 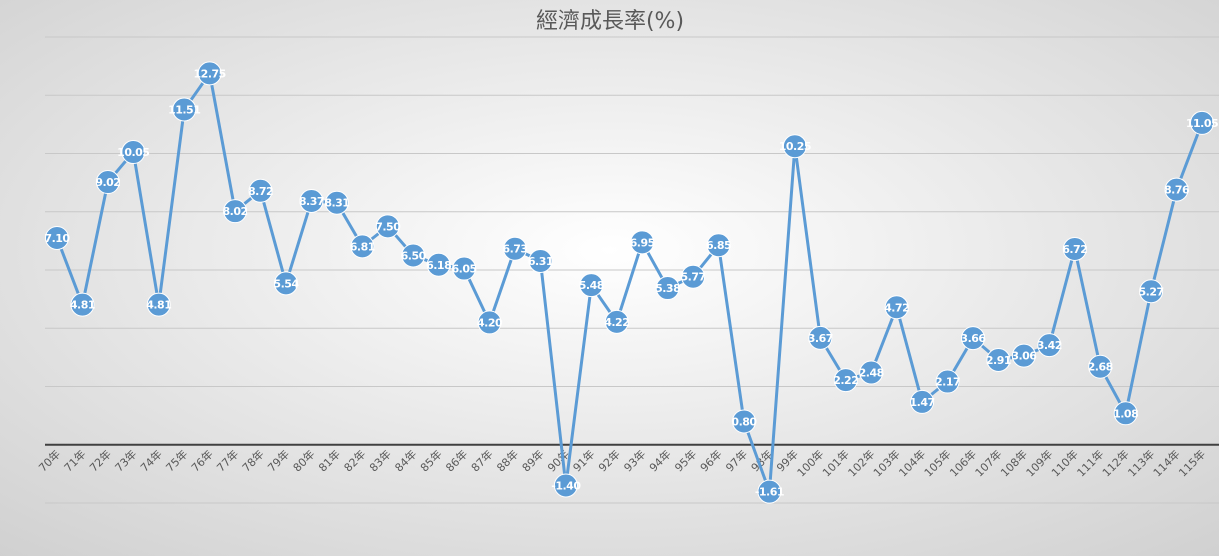 I want to click on value-label: 3.06, so click(x=1024, y=356).